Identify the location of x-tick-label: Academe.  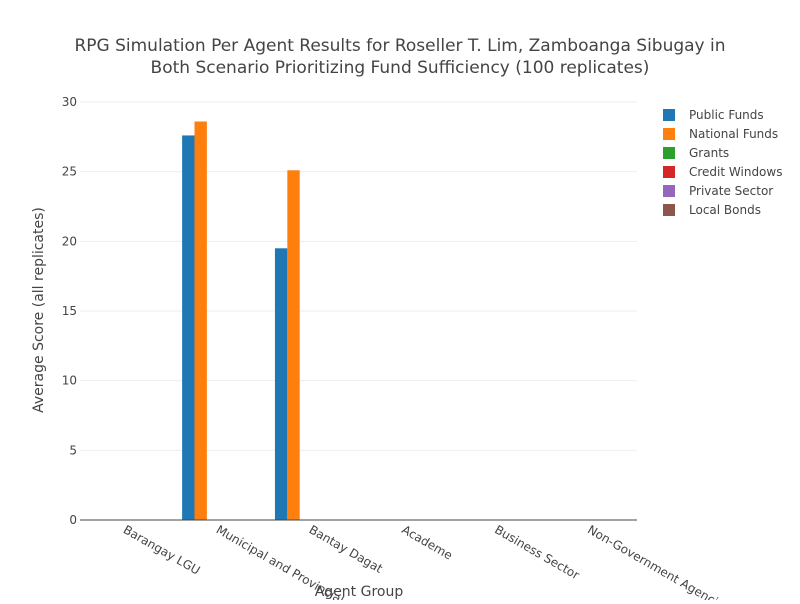
(427, 542).